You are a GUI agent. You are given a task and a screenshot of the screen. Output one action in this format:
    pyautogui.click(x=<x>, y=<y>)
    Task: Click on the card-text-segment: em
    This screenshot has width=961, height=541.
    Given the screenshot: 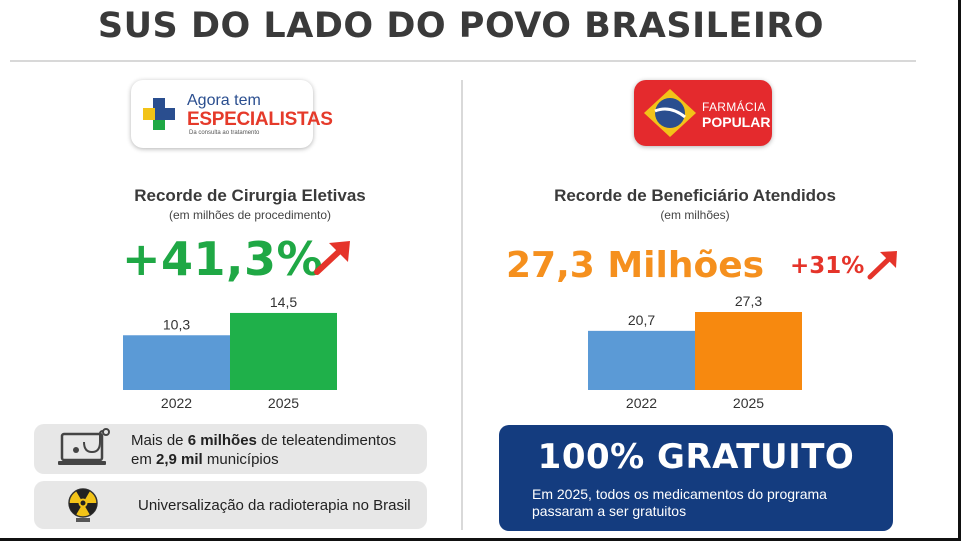 What is the action you would take?
    pyautogui.click(x=144, y=459)
    